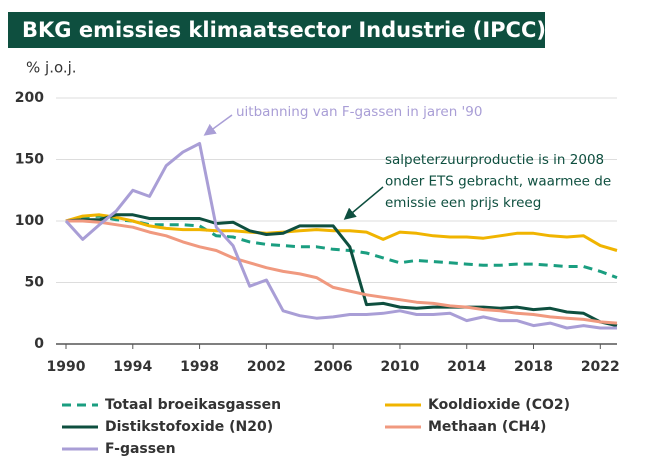 The image size is (651, 463). What do you see at coordinates (533, 367) in the screenshot?
I see `x-tick-label: 2018` at bounding box center [533, 367].